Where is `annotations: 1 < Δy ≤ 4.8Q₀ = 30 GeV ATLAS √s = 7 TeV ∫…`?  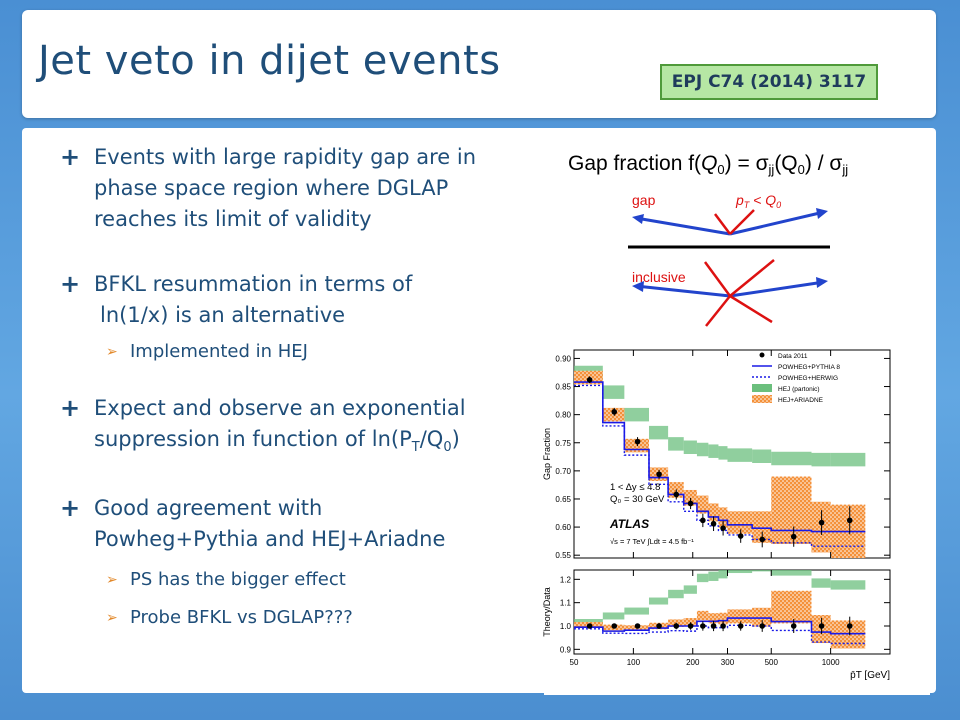
annotations: 1 < Δy ≤ 4.8Q₀ = 30 GeV ATLAS √s = 7 TeV ∫… is located at coordinates (651, 514).